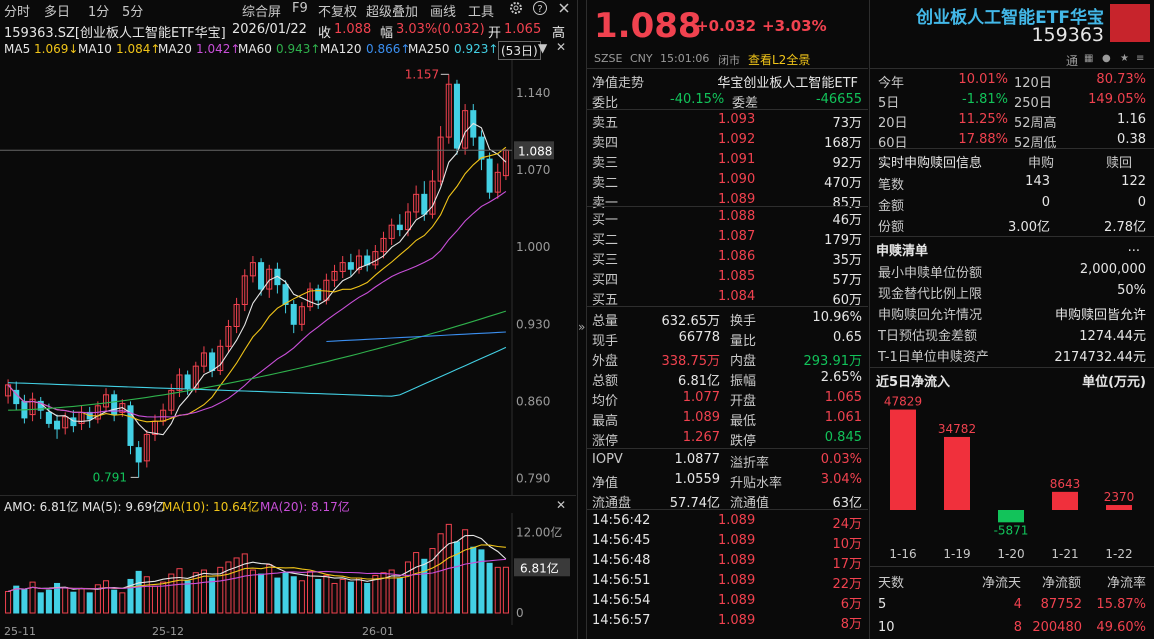  What do you see at coordinates (737, 139) in the screenshot?
I see `book-price: 1.092` at bounding box center [737, 139].